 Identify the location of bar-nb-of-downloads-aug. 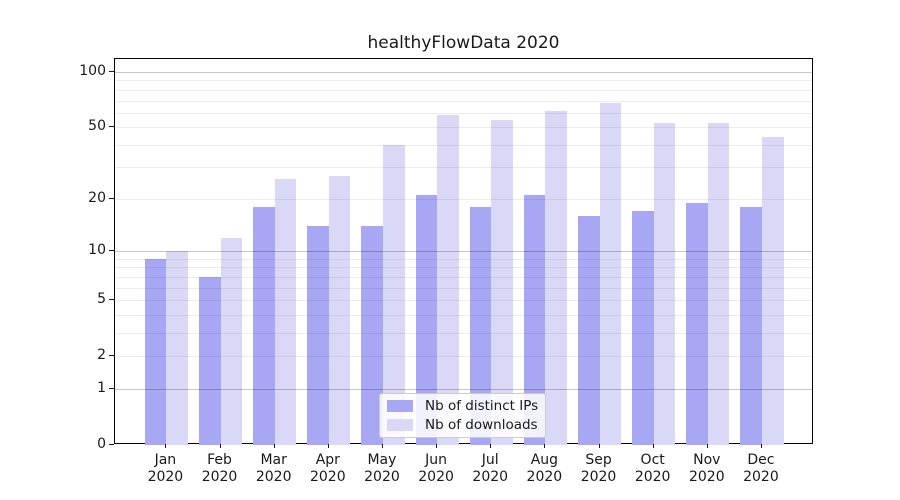
(556, 278).